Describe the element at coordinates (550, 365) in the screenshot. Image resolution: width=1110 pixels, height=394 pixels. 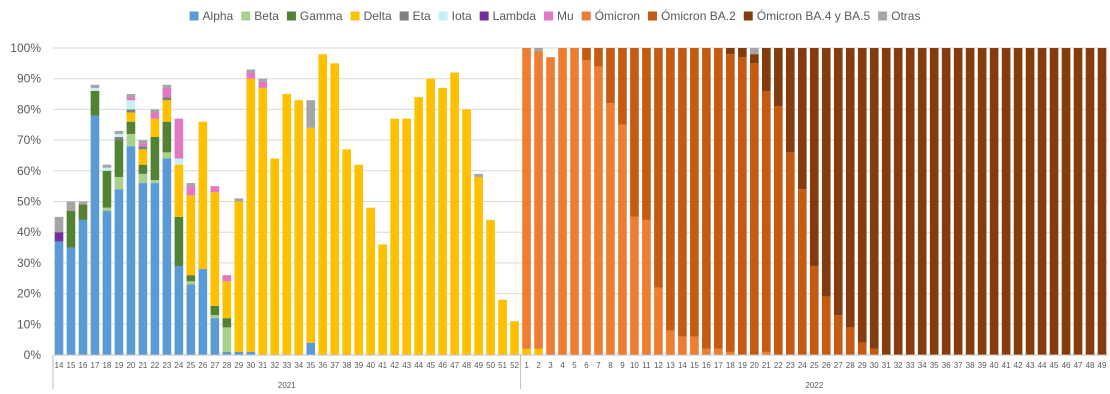
I see `x-tick-label: 3` at that location.